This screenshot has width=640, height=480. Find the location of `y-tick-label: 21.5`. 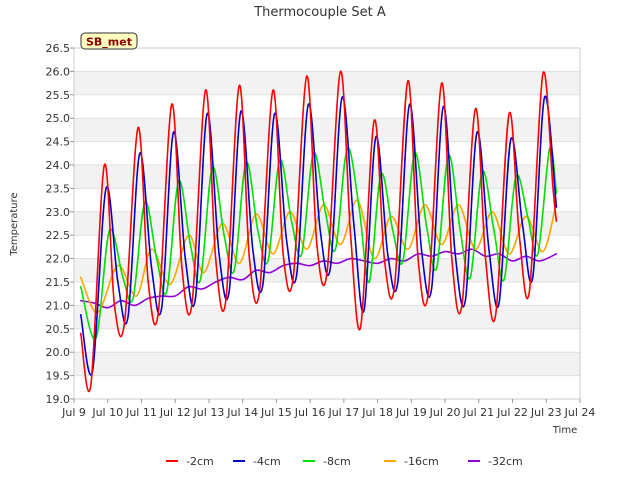

y-tick-label: 21.5 is located at coordinates (58, 282).